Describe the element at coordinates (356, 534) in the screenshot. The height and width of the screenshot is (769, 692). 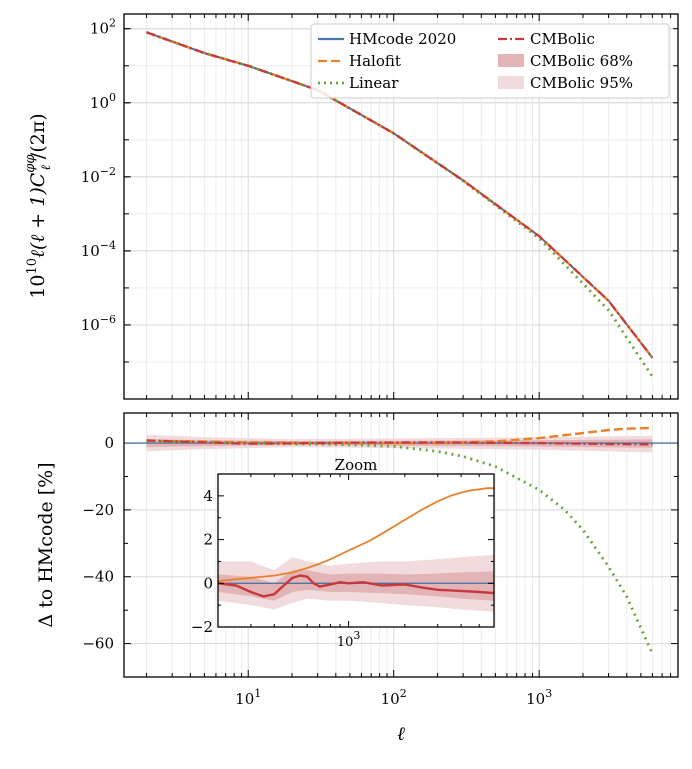
I see `inset-series-halofit` at that location.